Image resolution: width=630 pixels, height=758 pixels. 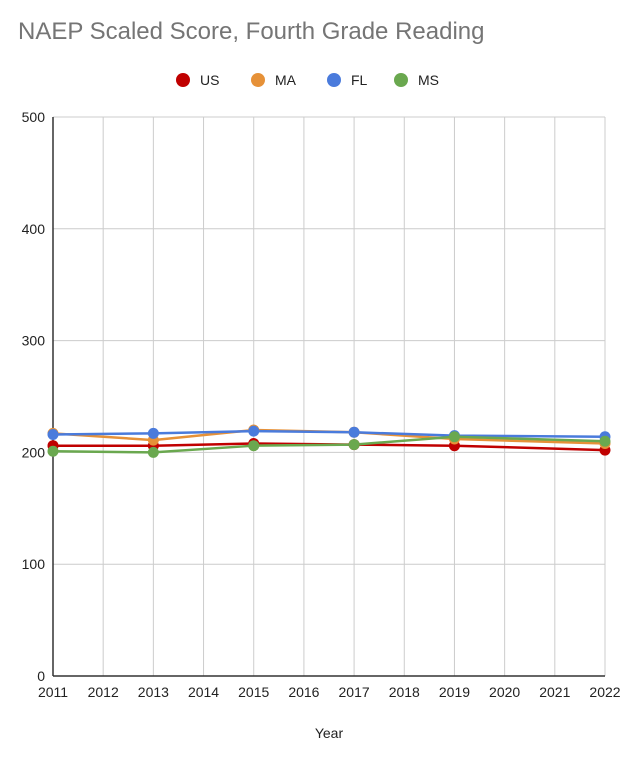 I want to click on chart-title: NAEP Scaled Score, Fourth Grade Reading, so click(x=251, y=31).